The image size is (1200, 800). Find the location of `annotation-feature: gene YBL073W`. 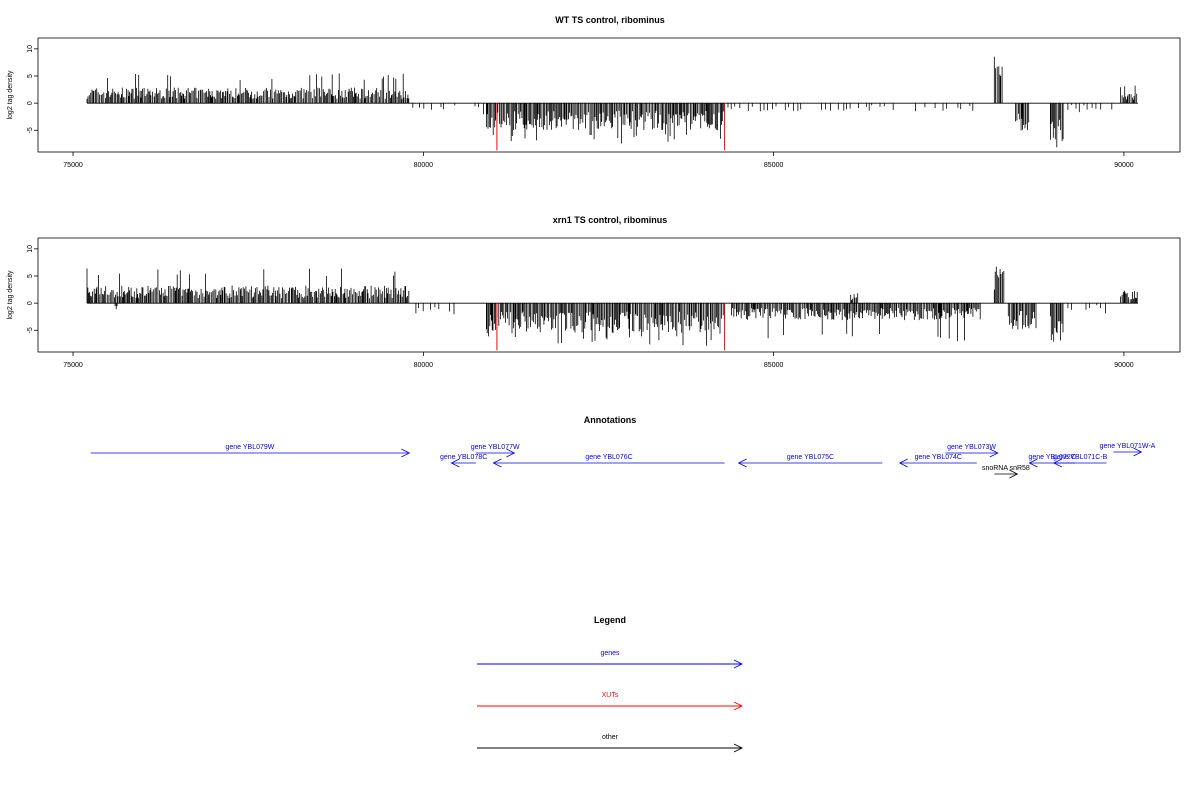

annotation-feature: gene YBL073W is located at coordinates (972, 451).